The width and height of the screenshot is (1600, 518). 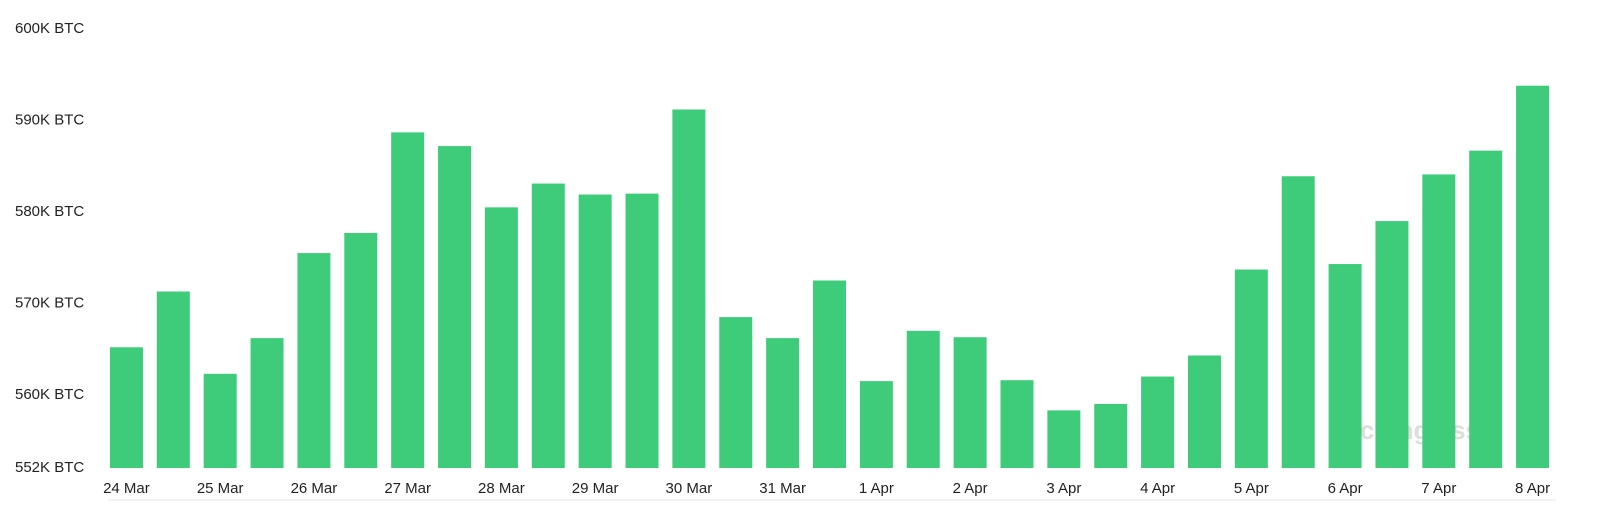 I want to click on x-tick-label: 29 Mar, so click(x=595, y=488).